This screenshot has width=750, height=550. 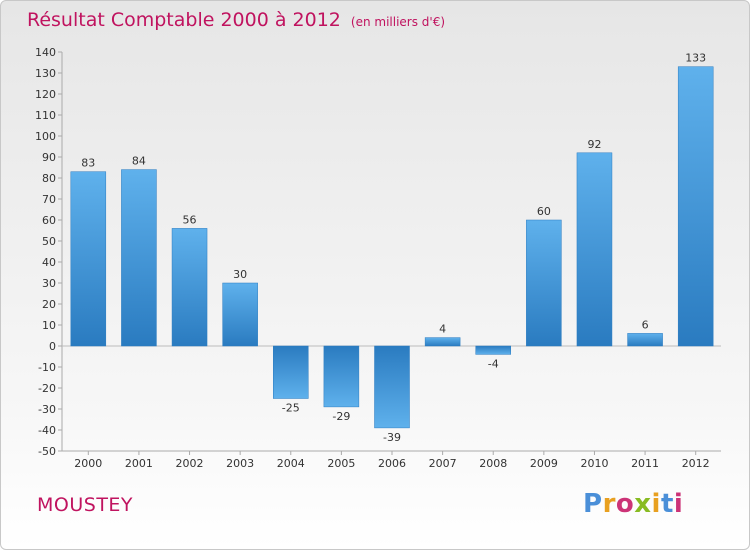 I want to click on bar-2012, so click(x=695, y=206).